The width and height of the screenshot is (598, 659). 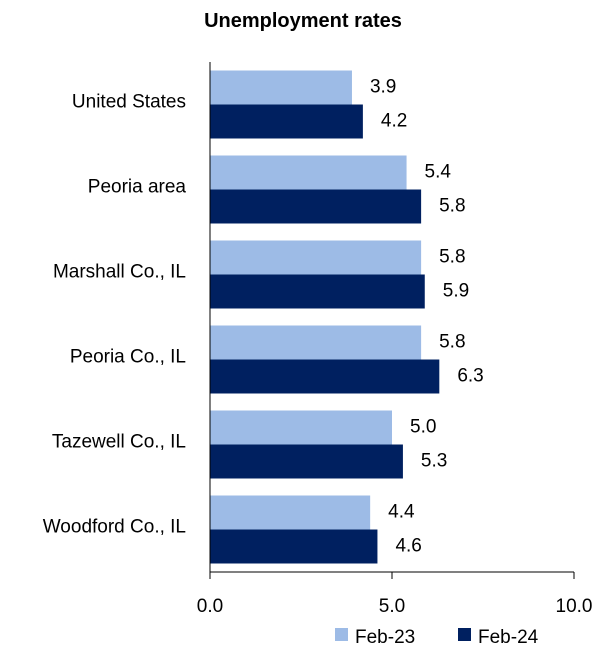 I want to click on category-group: Tazewell Co., IL 5.0 5.3, so click(x=249, y=444).